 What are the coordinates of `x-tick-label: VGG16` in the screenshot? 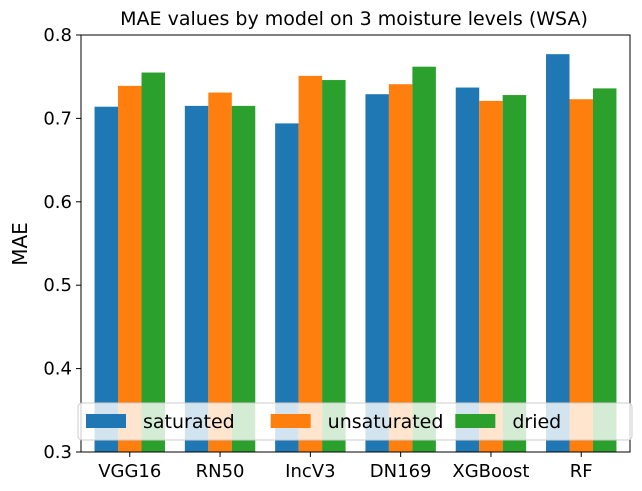 It's located at (129, 471).